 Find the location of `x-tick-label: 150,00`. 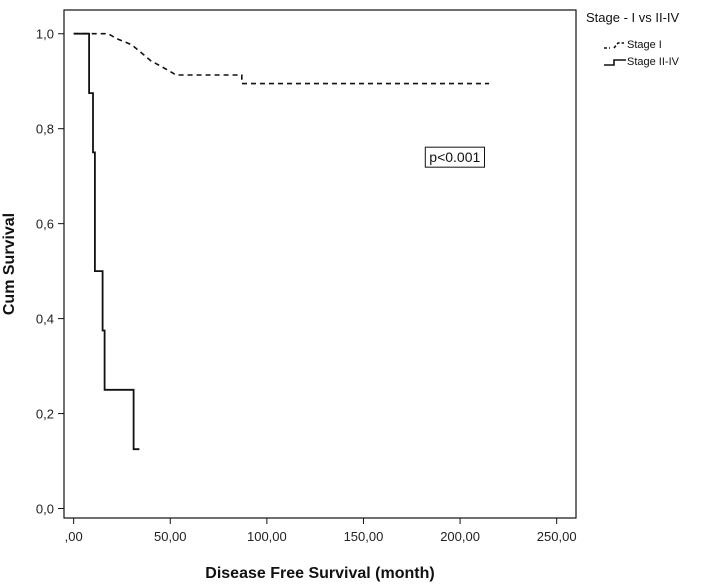

x-tick-label: 150,00 is located at coordinates (364, 536).